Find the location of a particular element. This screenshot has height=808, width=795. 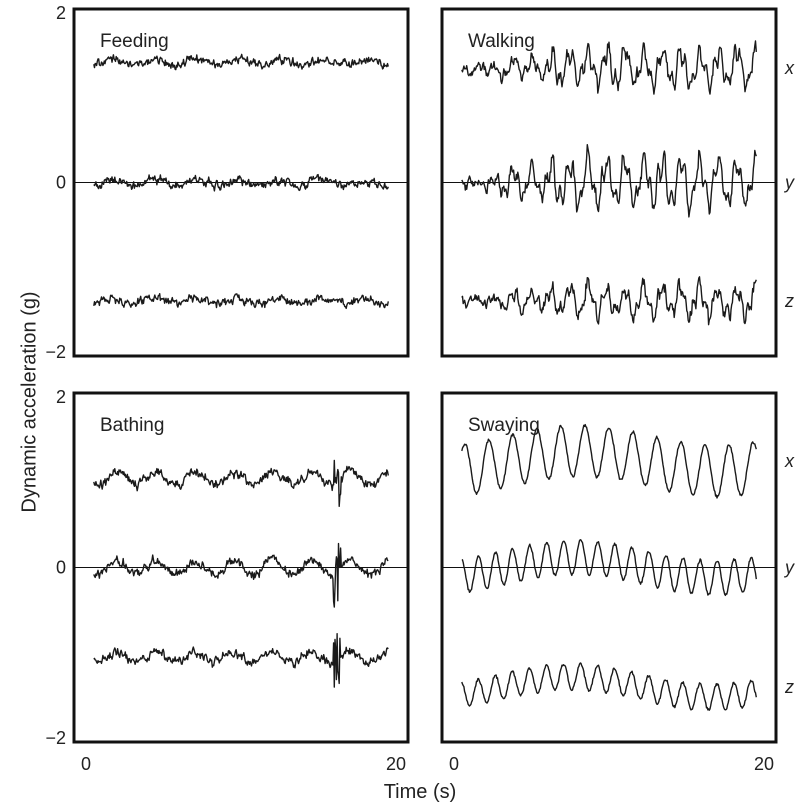

panel-title: Swaying is located at coordinates (504, 425).